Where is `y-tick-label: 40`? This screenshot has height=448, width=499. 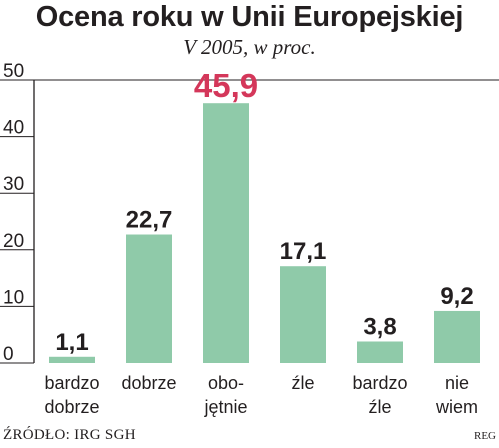
y-tick-label: 40 is located at coordinates (13, 128).